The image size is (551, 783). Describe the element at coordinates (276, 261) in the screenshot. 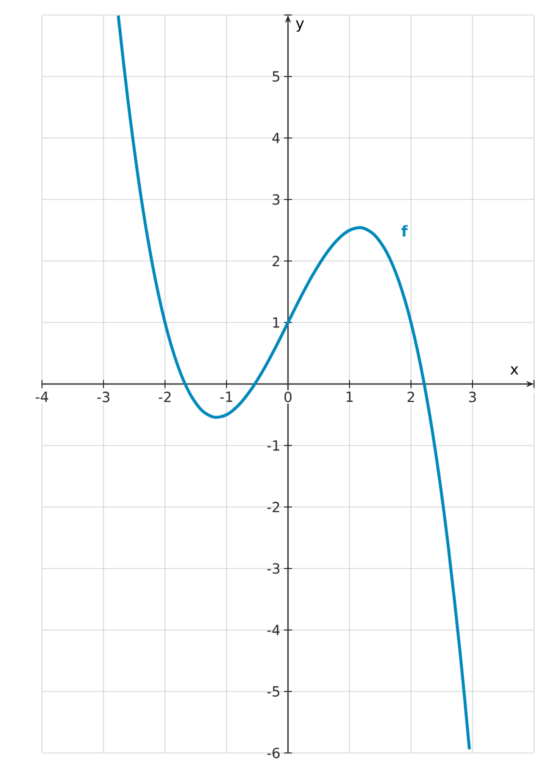

I see `y-tick-label: 2` at that location.